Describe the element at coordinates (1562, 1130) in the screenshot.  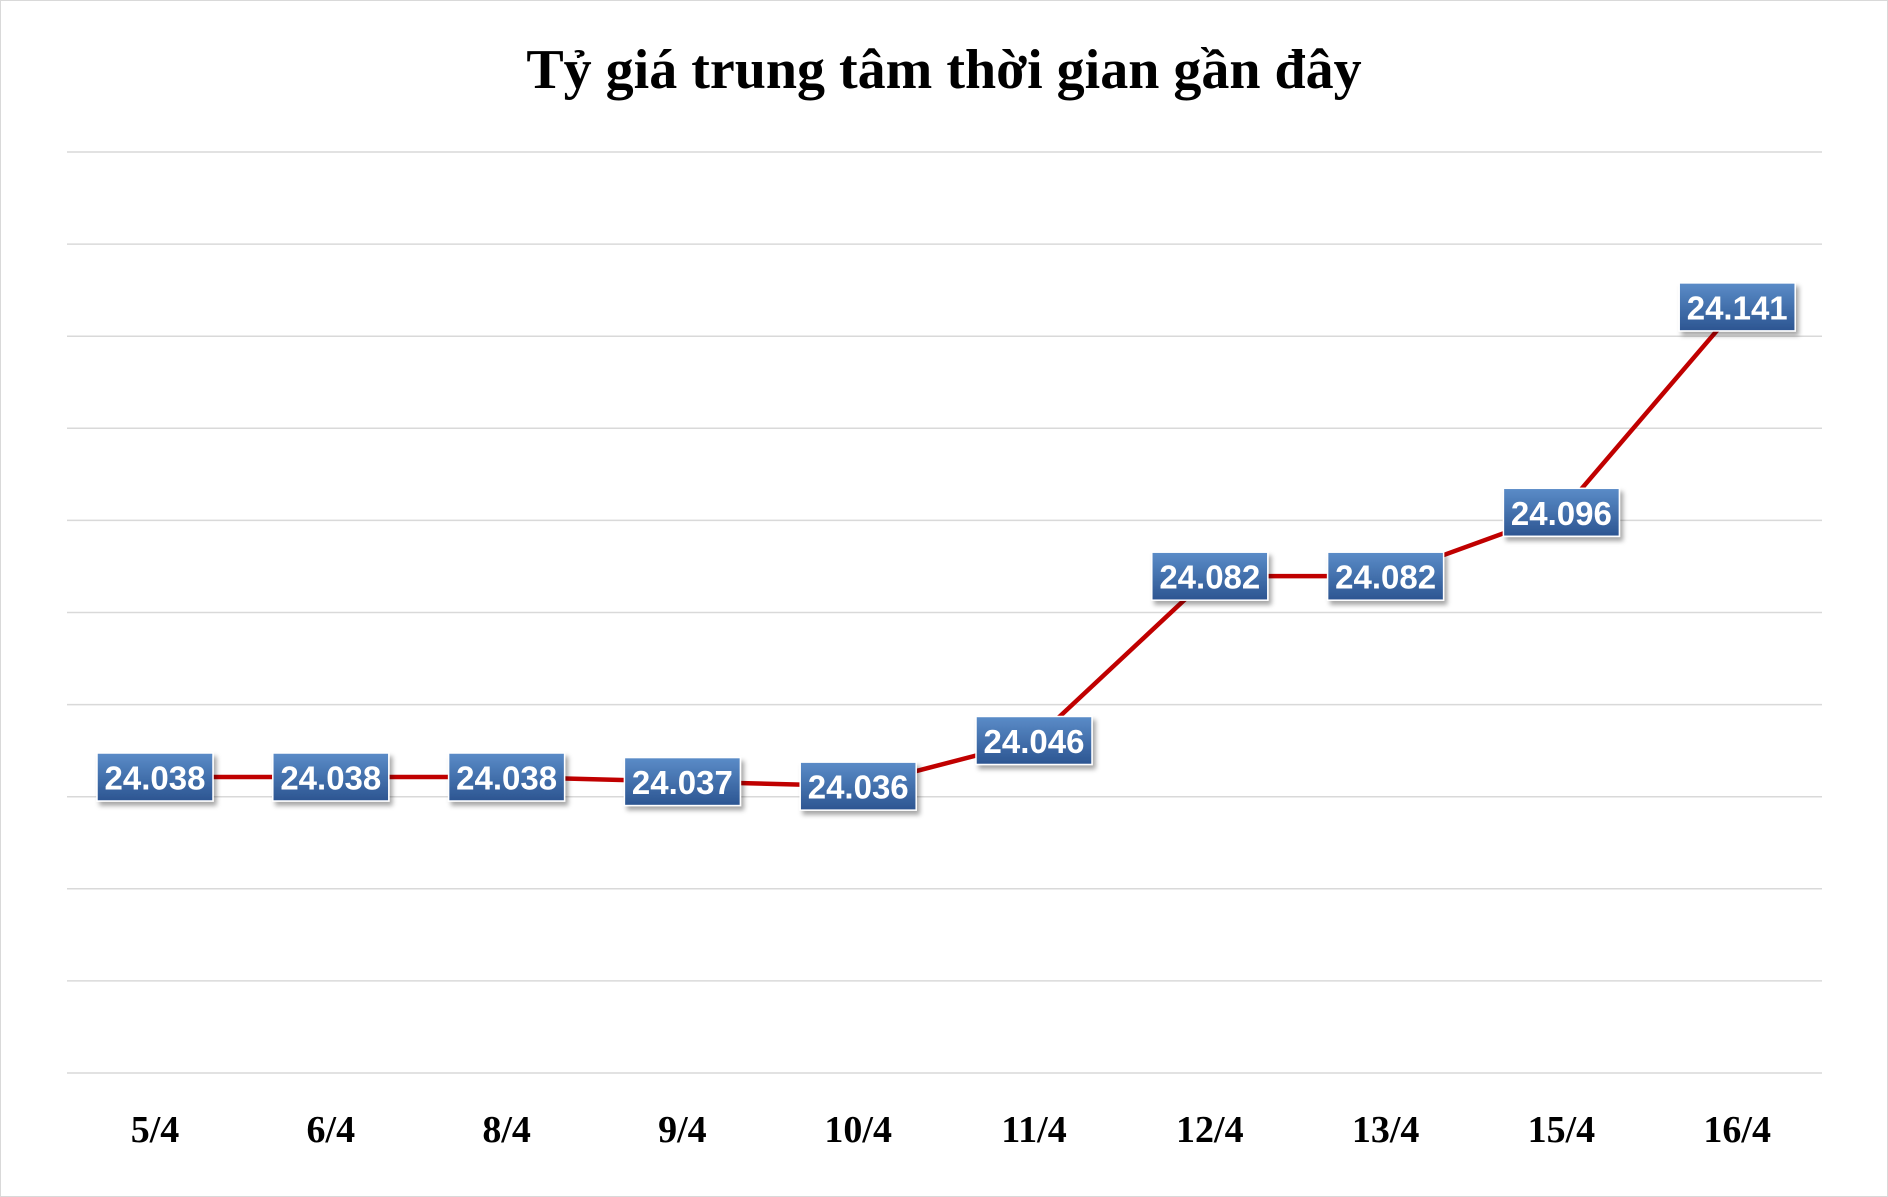
I see `x-tick-label: 15/4` at that location.